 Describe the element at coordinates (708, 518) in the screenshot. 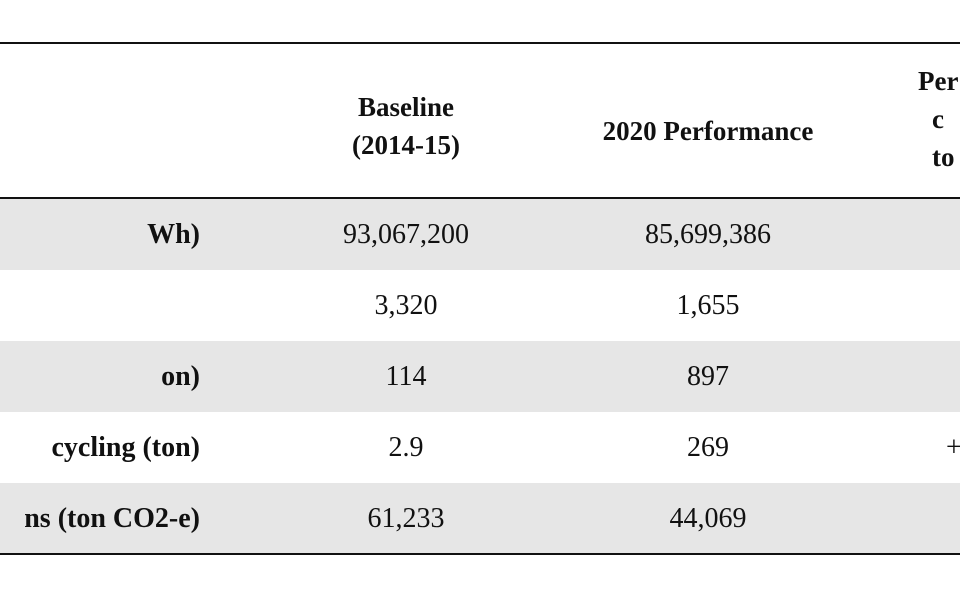

I see `row-performance-value: 44,069` at that location.